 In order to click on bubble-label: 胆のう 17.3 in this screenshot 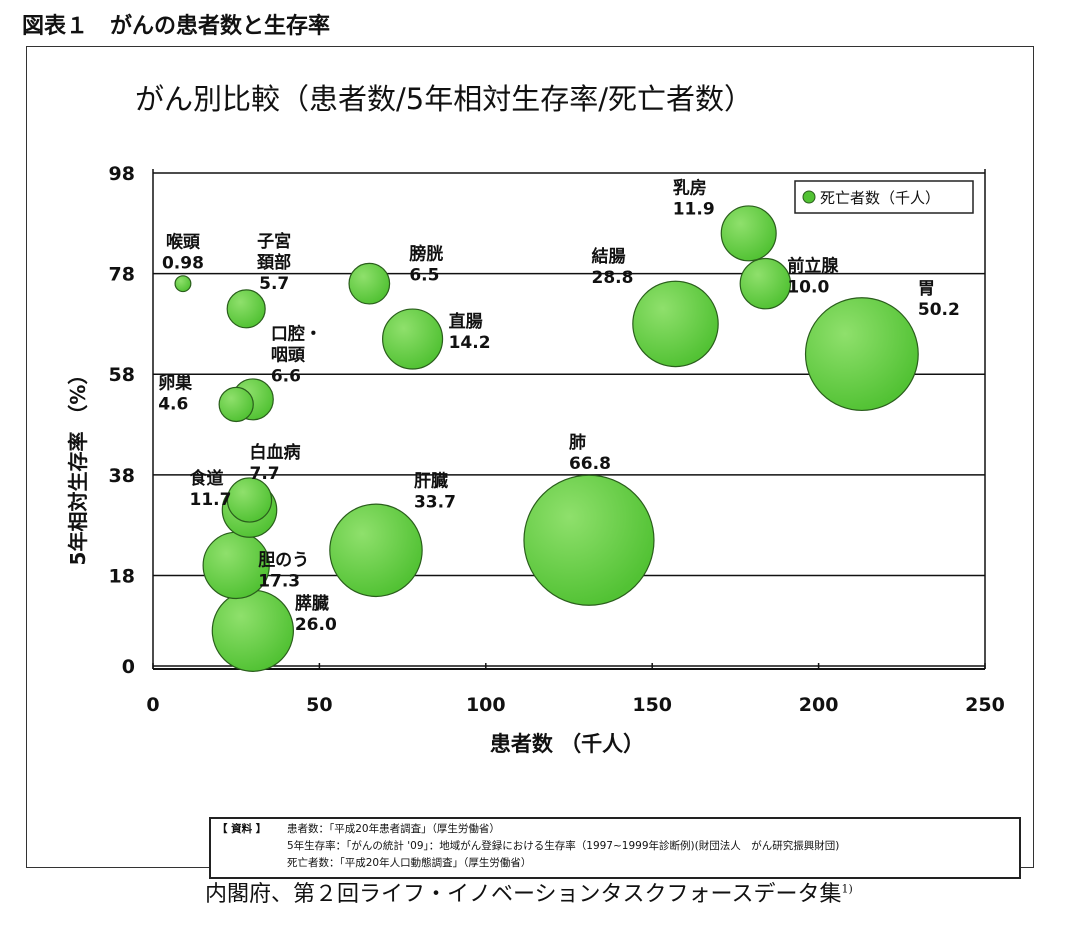, I will do `click(283, 570)`.